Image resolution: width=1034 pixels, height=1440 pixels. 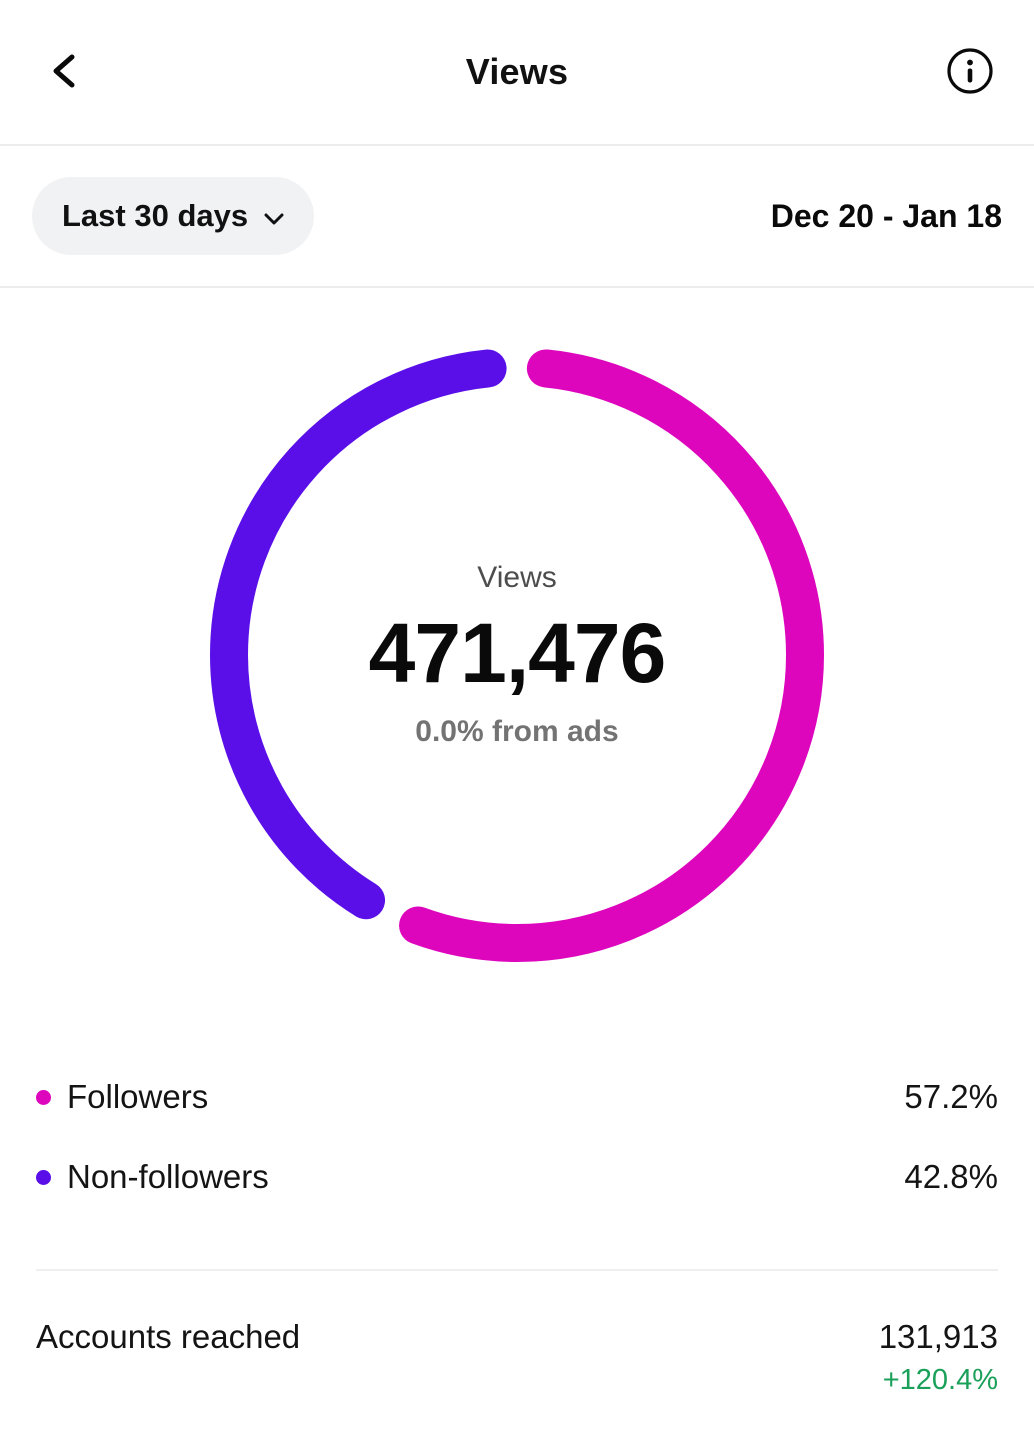 I want to click on date-range-filter-label: Last 30 days, so click(x=155, y=215).